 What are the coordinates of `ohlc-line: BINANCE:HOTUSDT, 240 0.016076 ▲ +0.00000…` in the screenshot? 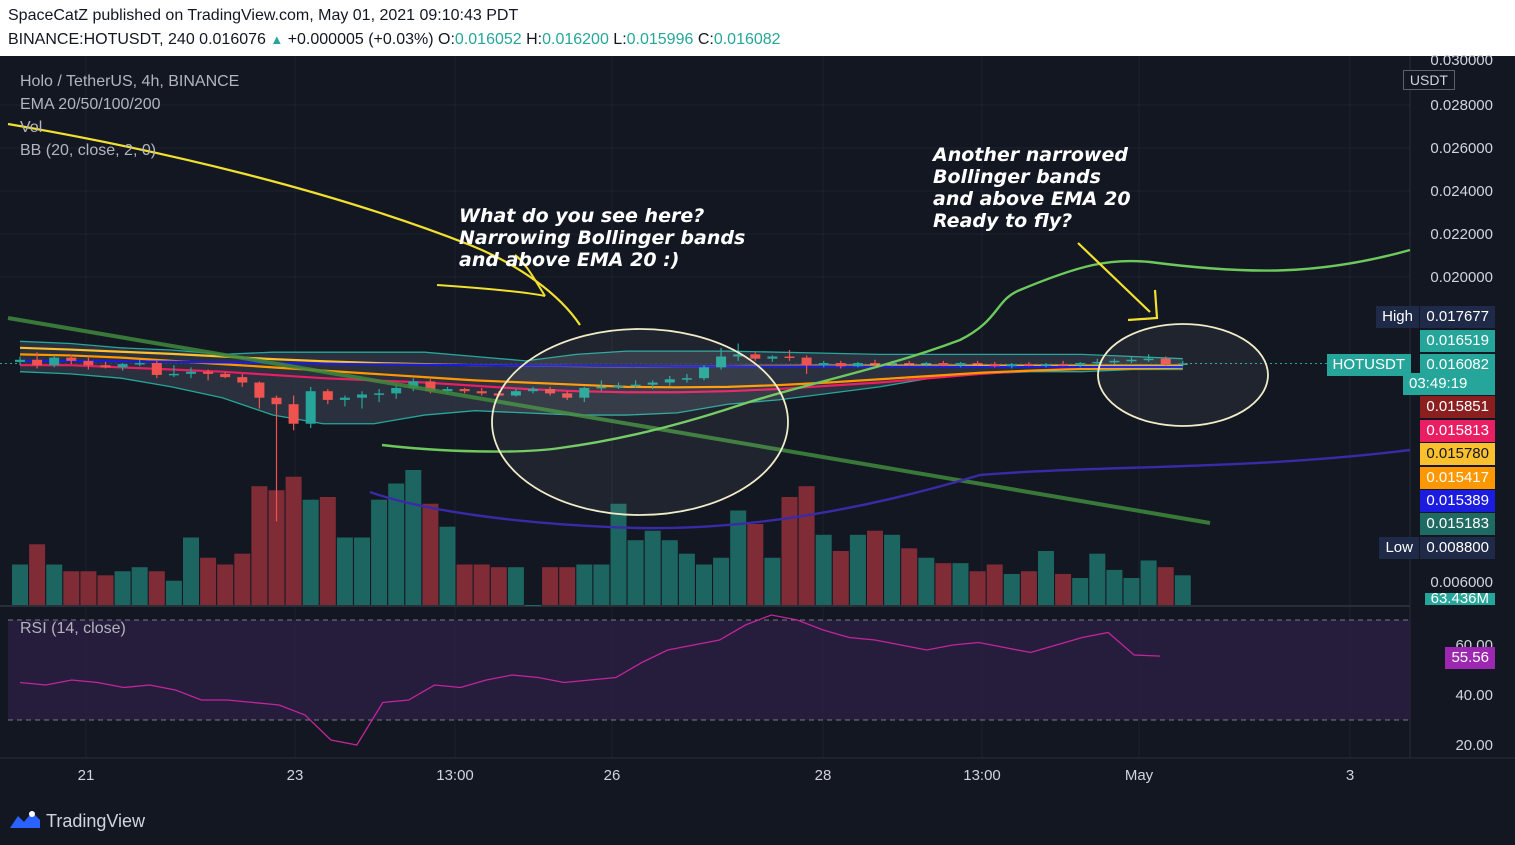 It's located at (394, 40).